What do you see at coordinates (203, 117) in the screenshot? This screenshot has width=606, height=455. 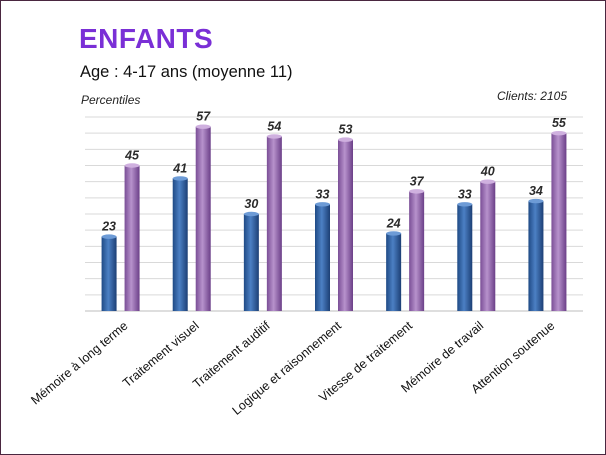 I see `value-label: 57` at bounding box center [203, 117].